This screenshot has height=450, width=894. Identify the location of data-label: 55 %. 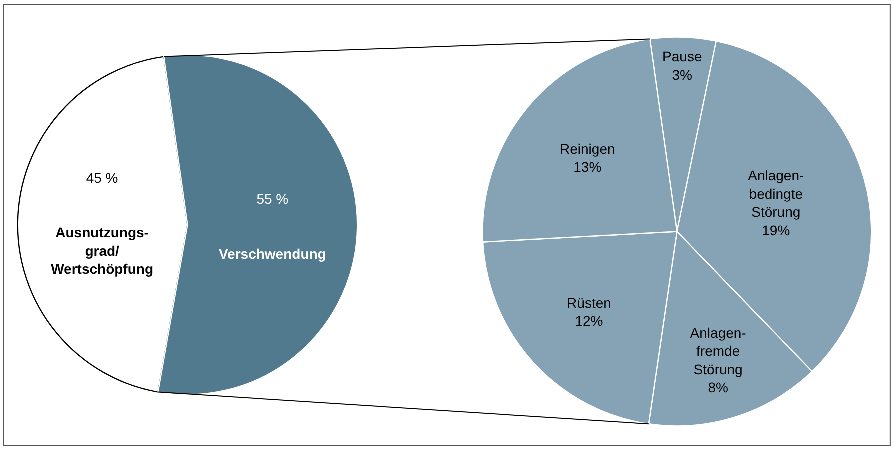
(272, 199).